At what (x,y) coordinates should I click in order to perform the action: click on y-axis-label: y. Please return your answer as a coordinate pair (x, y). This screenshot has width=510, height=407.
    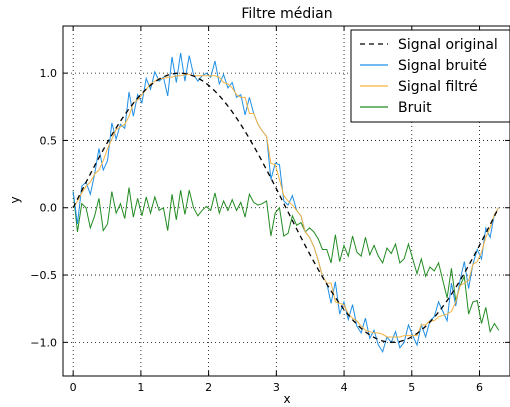
    Looking at the image, I should click on (15, 199).